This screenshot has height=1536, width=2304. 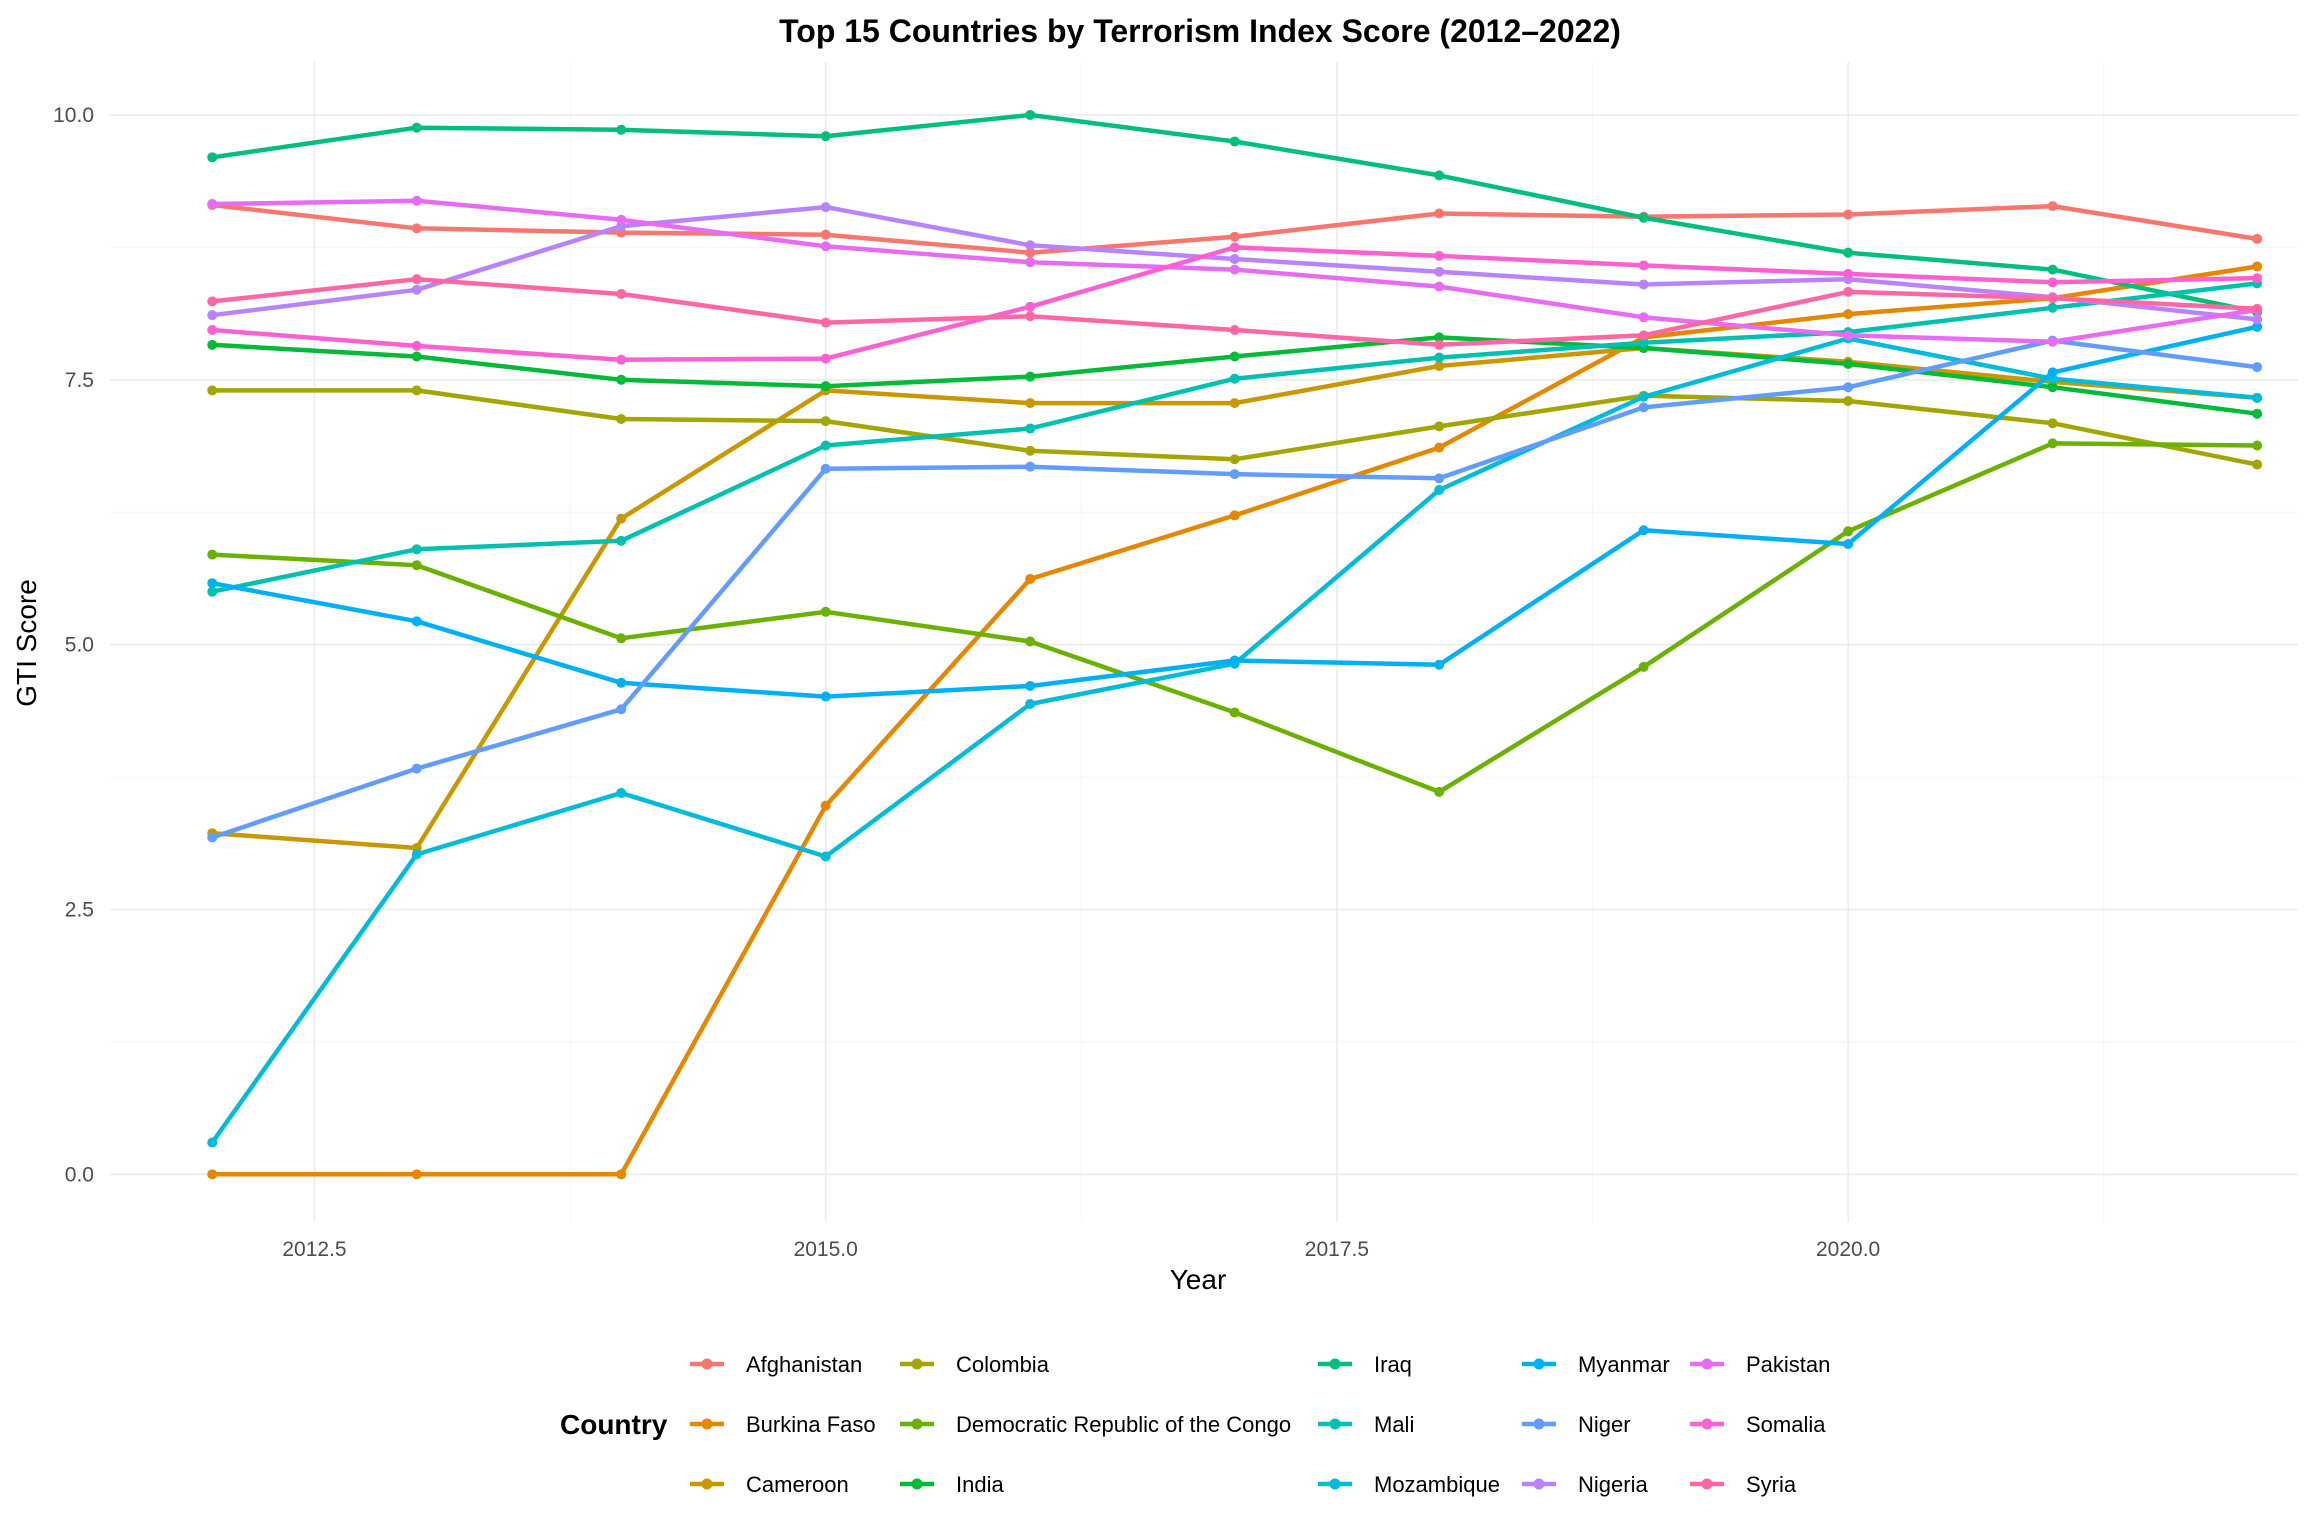 I want to click on x-tick-label: 2017.5, so click(x=1337, y=1249).